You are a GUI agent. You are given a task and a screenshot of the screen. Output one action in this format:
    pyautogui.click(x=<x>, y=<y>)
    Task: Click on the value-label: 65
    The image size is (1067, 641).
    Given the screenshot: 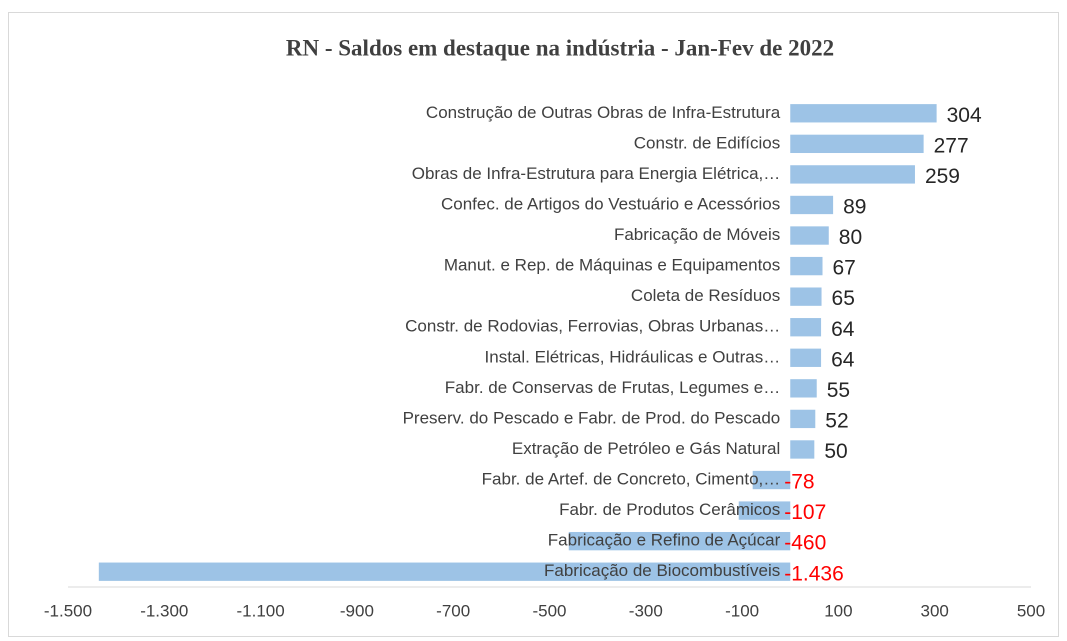 What is the action you would take?
    pyautogui.click(x=843, y=298)
    